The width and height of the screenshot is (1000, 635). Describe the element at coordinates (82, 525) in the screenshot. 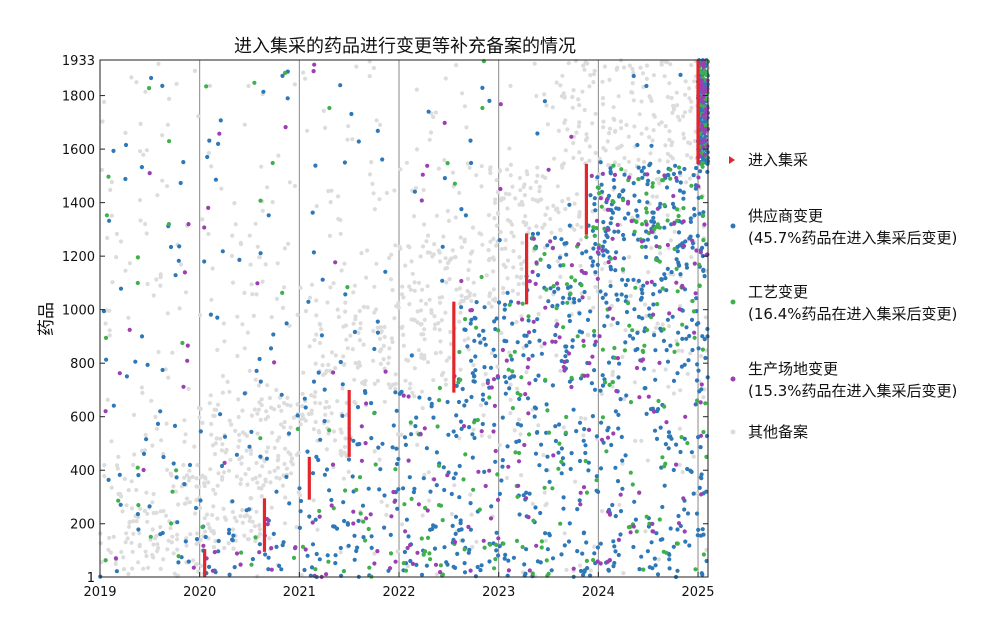

I see `y-tick-label: 200` at that location.